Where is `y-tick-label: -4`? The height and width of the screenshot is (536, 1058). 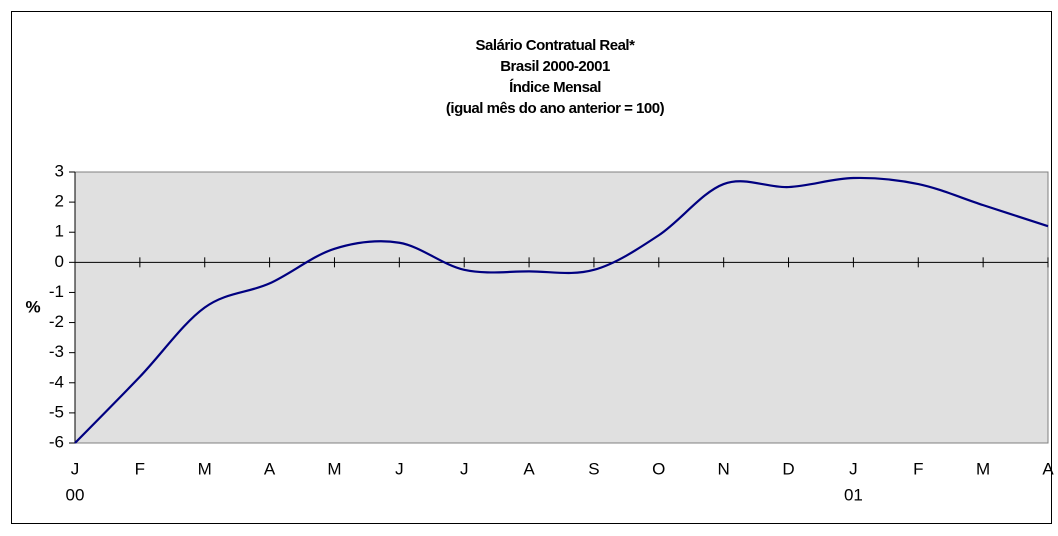 y-tick-label: -4 is located at coordinates (56, 381).